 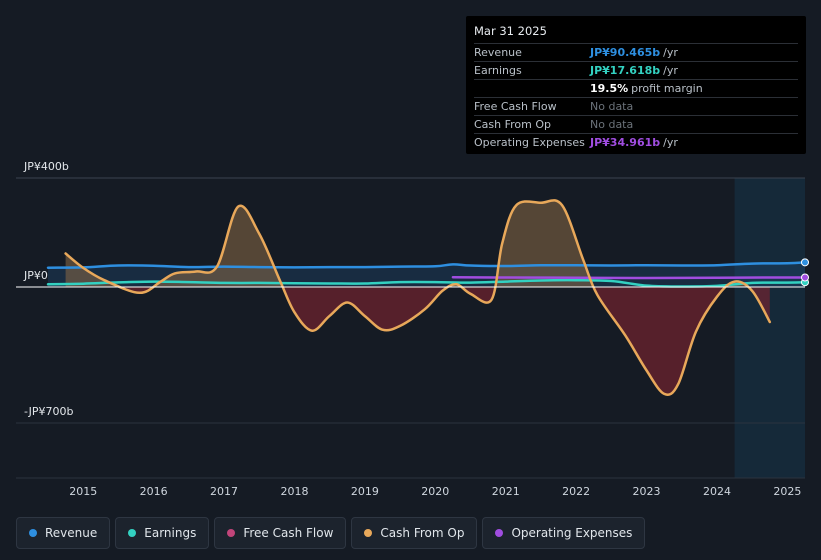 I want to click on legend-item-revenue: Revenue, so click(x=63, y=533).